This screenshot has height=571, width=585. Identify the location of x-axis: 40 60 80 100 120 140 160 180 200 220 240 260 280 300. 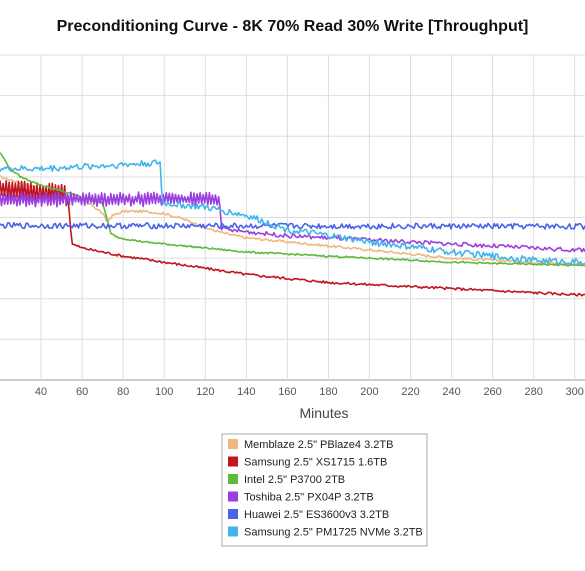
(309, 392).